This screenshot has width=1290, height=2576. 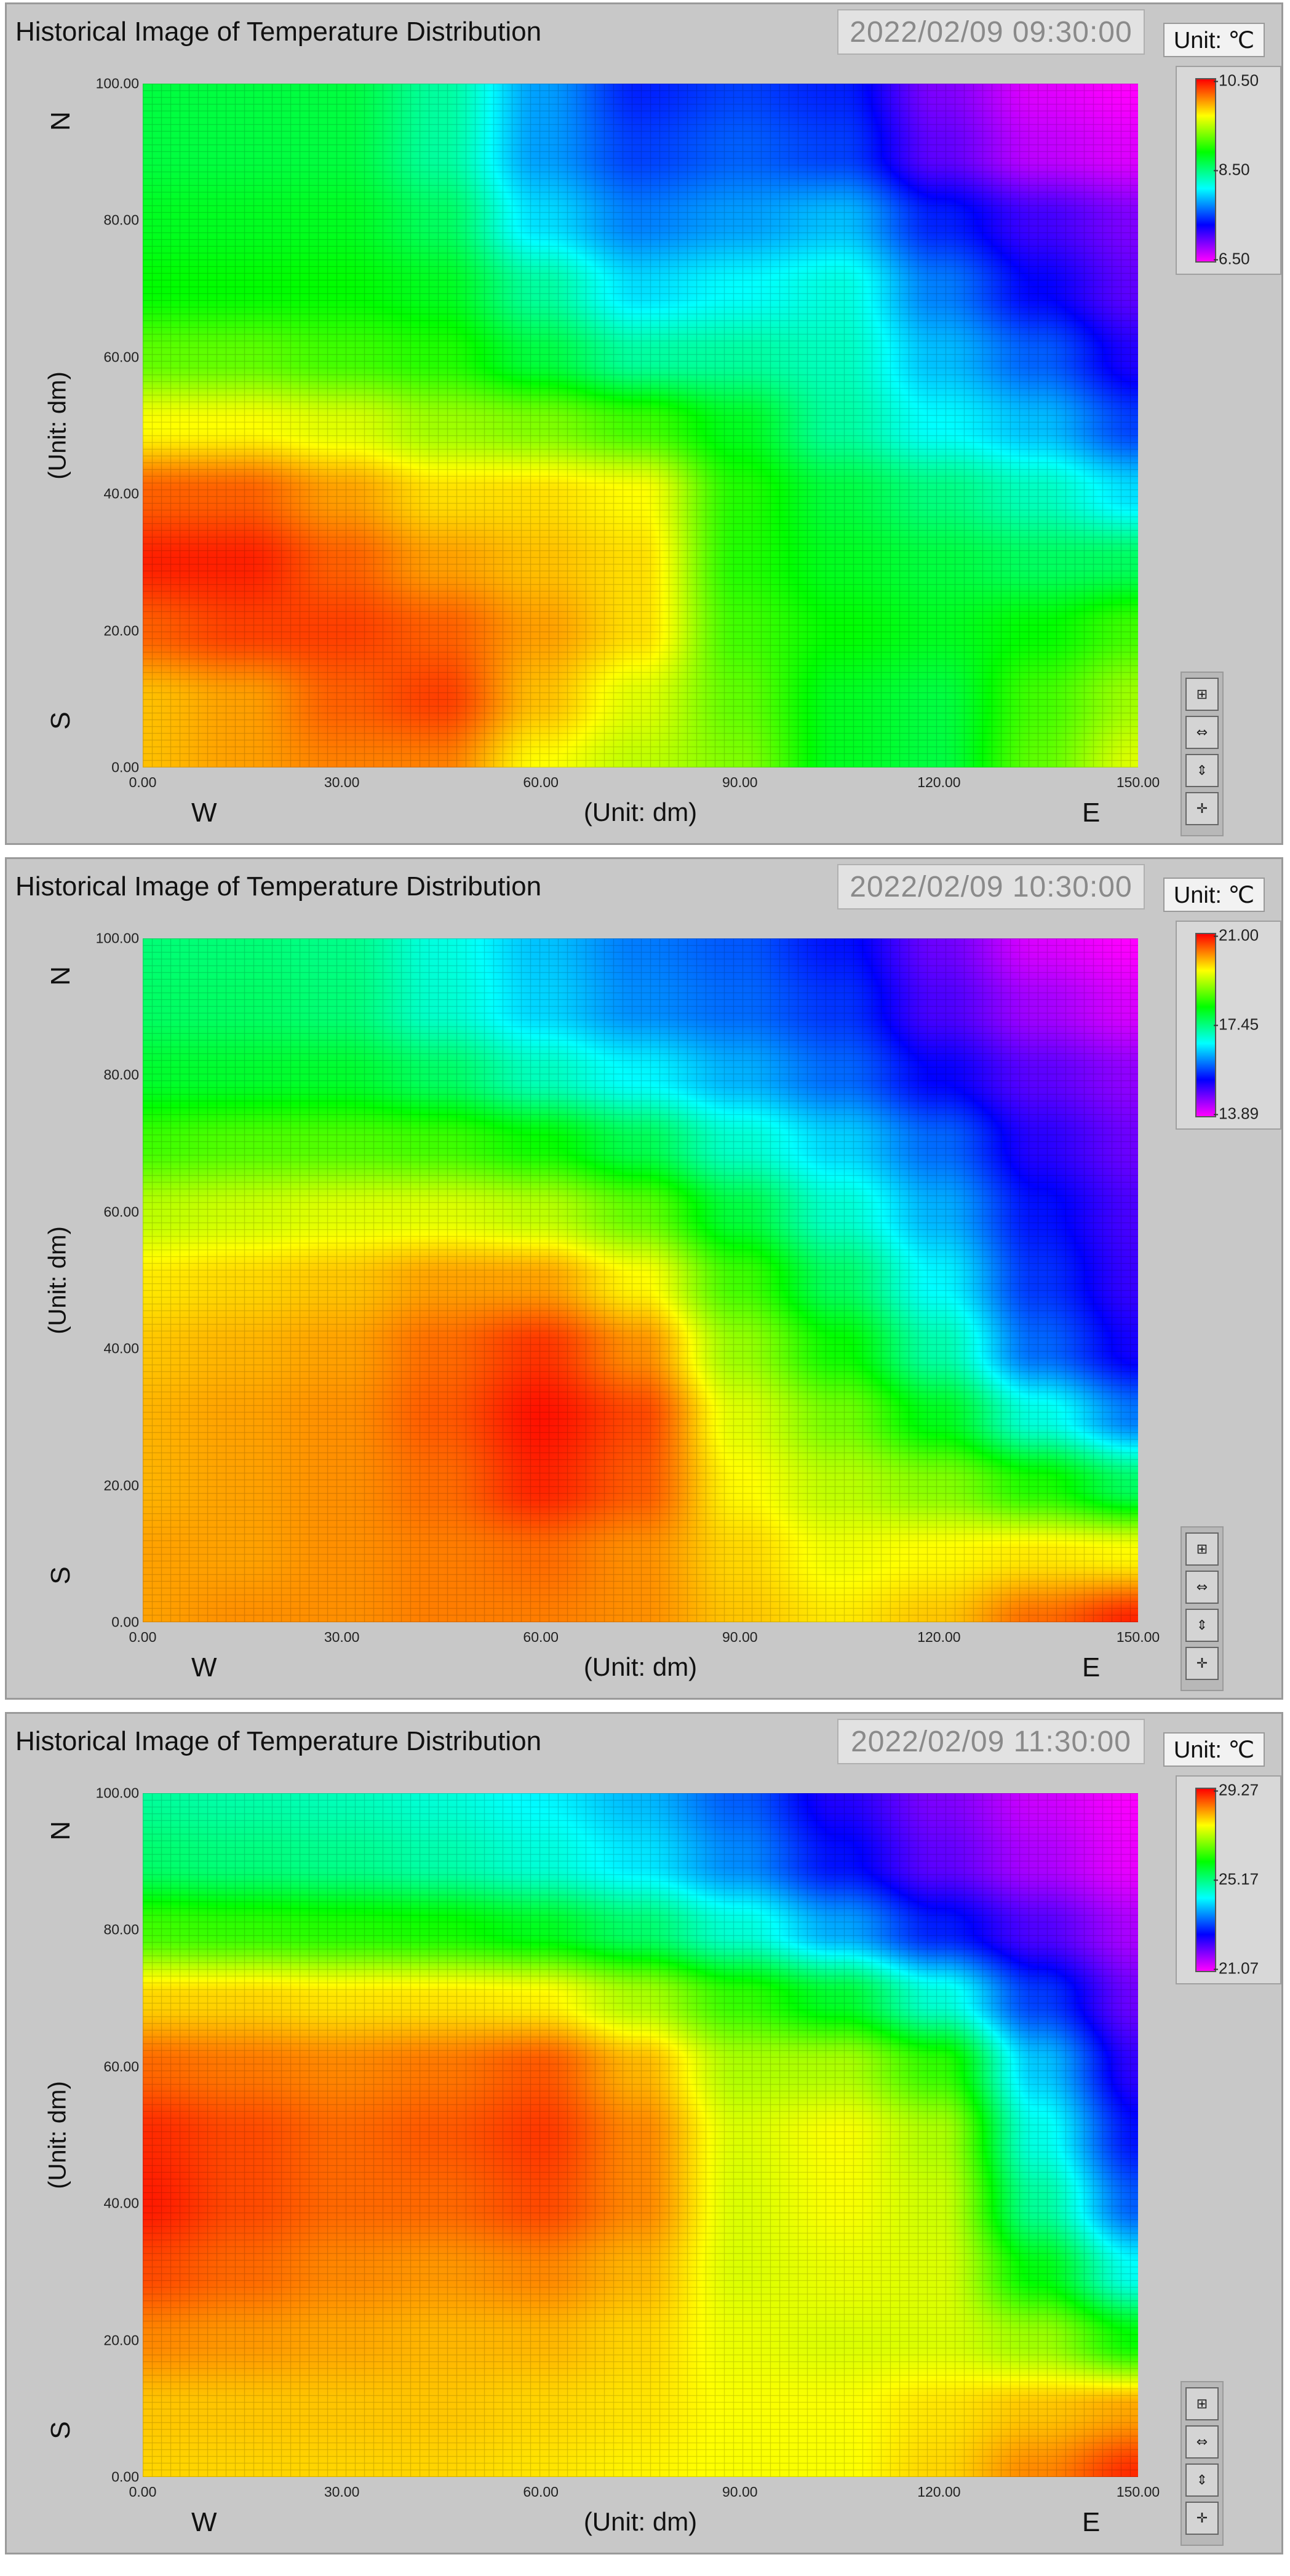 I want to click on color-scale-tick: 21.00, so click(x=1236, y=935).